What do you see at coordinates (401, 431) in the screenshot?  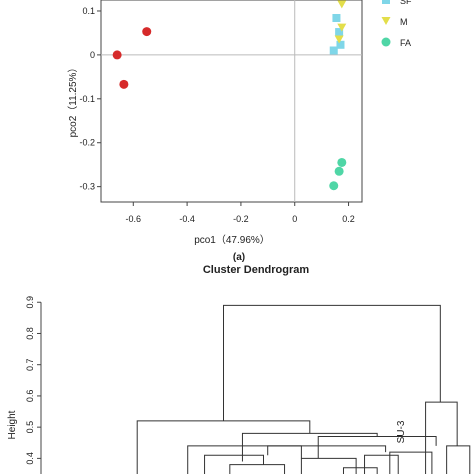 I see `dendrogram-leaf-label: SU-3` at bounding box center [401, 431].